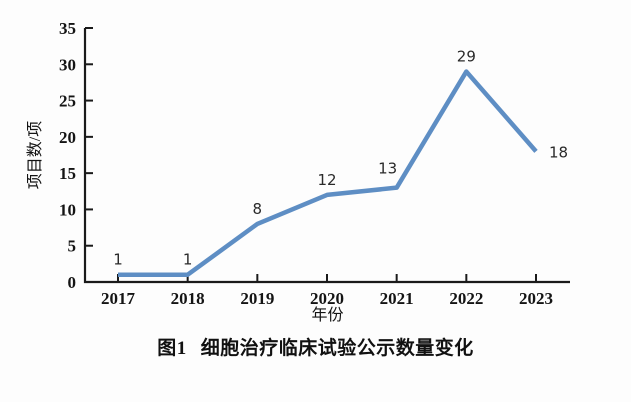 This screenshot has width=631, height=402. Describe the element at coordinates (67, 64) in the screenshot. I see `y-tick-label: 30` at that location.